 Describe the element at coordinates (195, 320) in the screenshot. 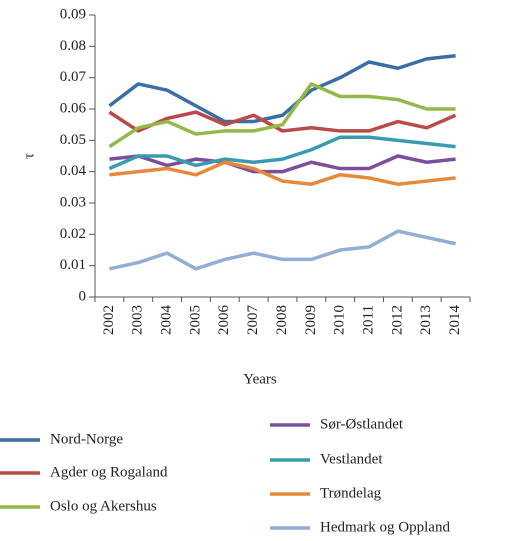

I see `x-tick-label: 2005` at that location.